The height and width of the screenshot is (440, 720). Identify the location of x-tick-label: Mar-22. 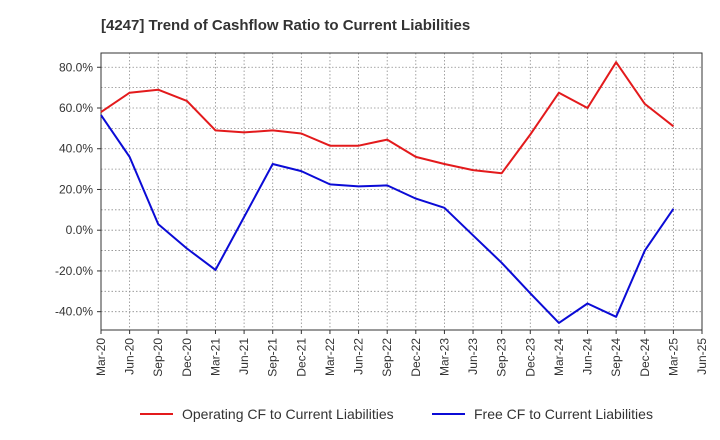
(330, 357).